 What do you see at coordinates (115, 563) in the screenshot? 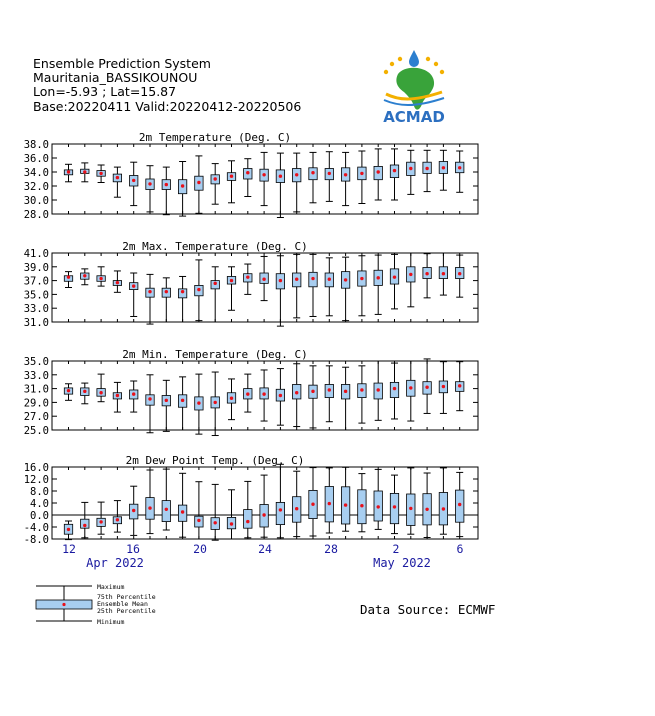
I see `x-month-label-apr: Apr 2022` at bounding box center [115, 563].